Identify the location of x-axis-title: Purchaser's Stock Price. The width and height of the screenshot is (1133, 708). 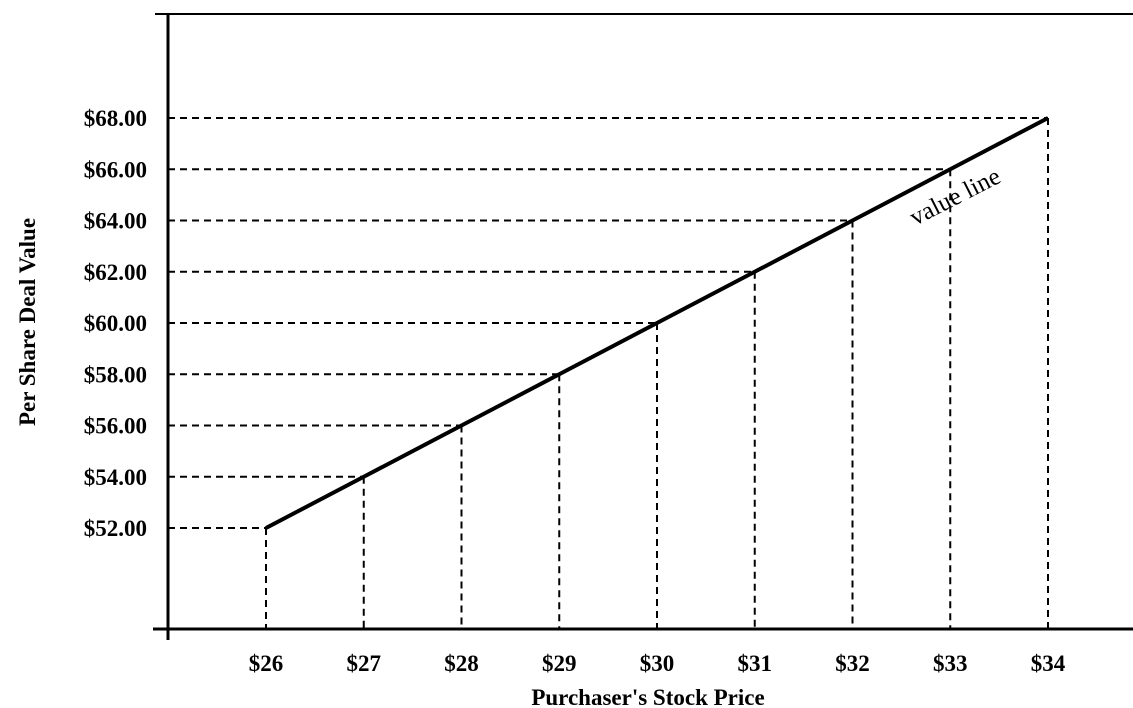
(647, 696).